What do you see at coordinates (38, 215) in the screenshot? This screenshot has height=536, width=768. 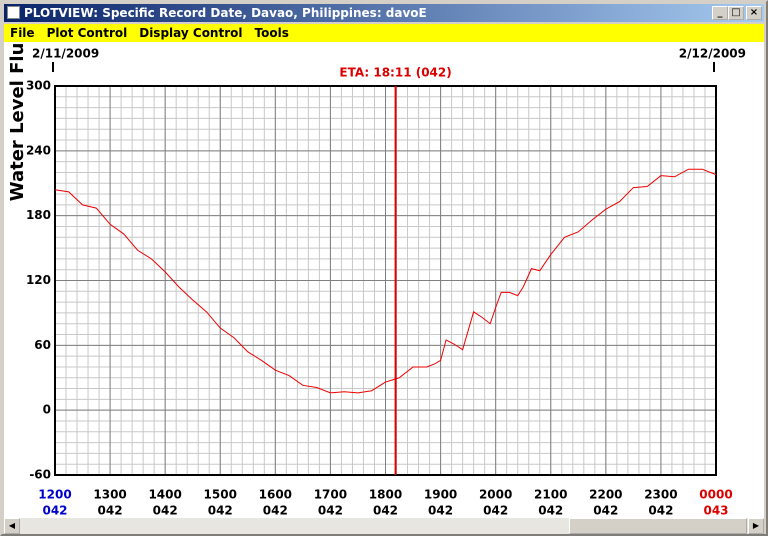 I see `y-tick-label: 180` at bounding box center [38, 215].